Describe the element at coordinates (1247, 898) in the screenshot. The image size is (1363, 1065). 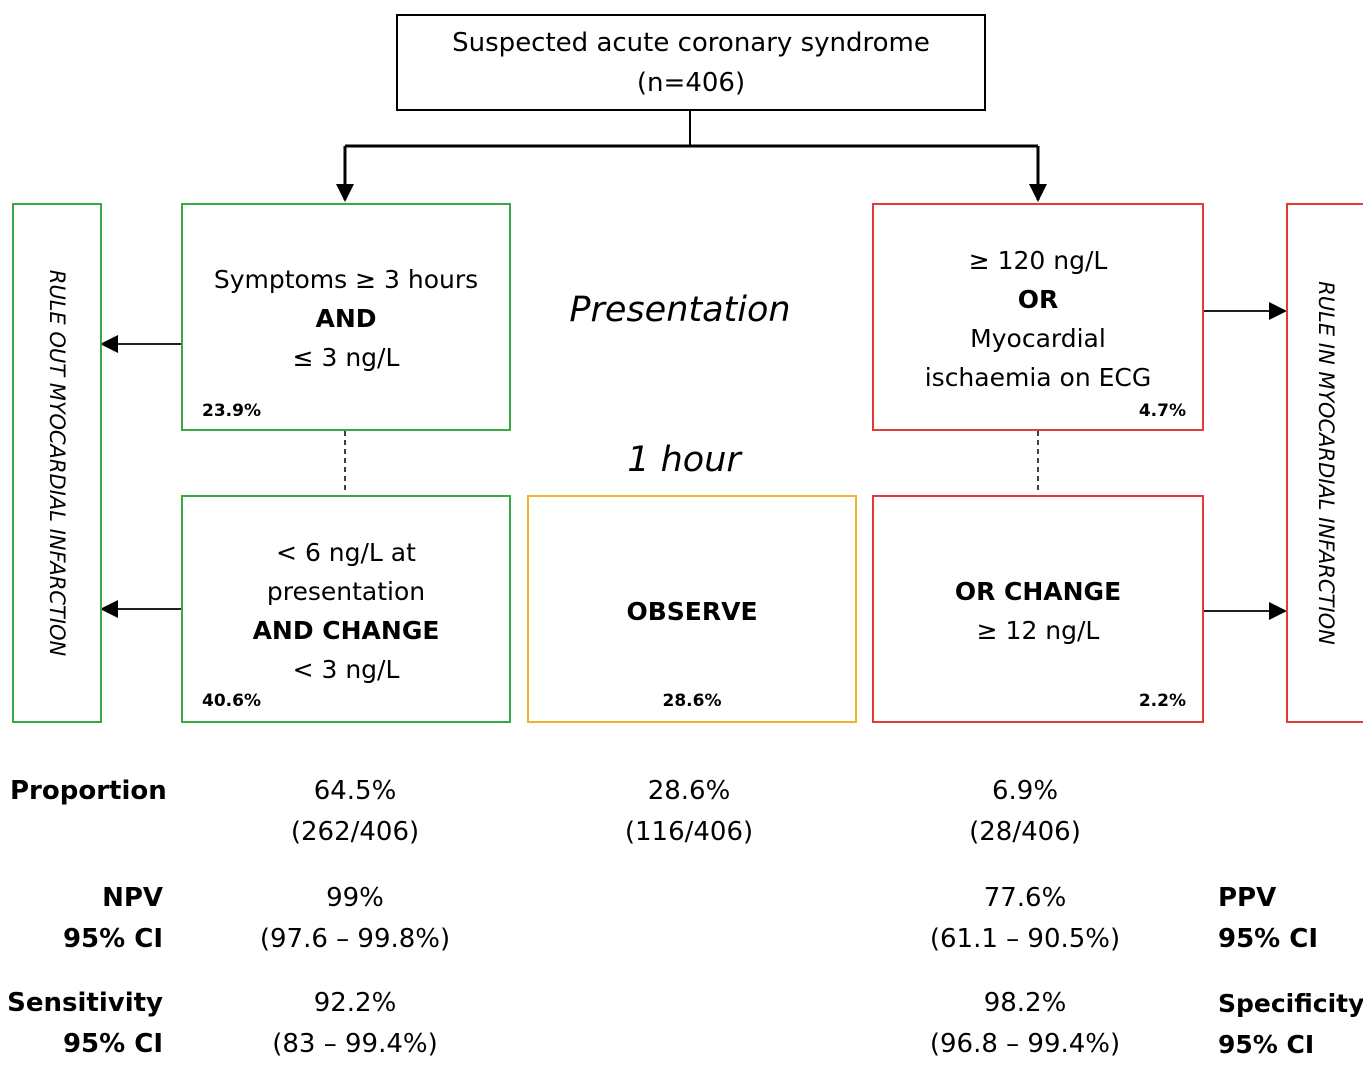
I see `ppv-label-text: PPV` at that location.